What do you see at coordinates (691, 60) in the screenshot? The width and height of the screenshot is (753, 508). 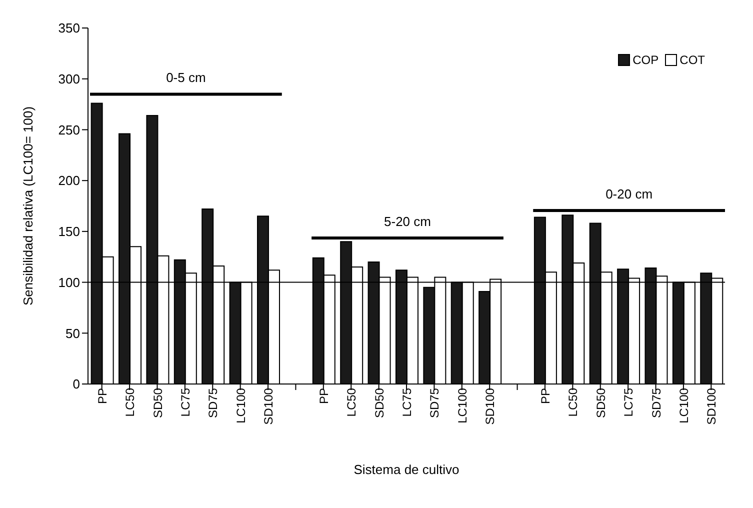 I see `legend-label: COT` at bounding box center [691, 60].